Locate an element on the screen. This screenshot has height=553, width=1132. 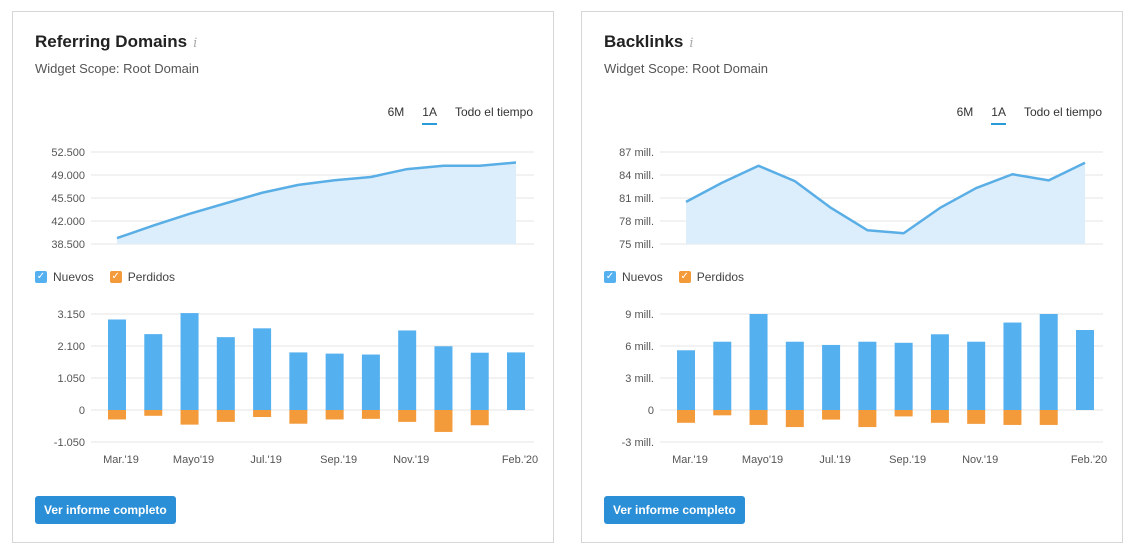
x-tick-label: Sep.'19 is located at coordinates (907, 460).